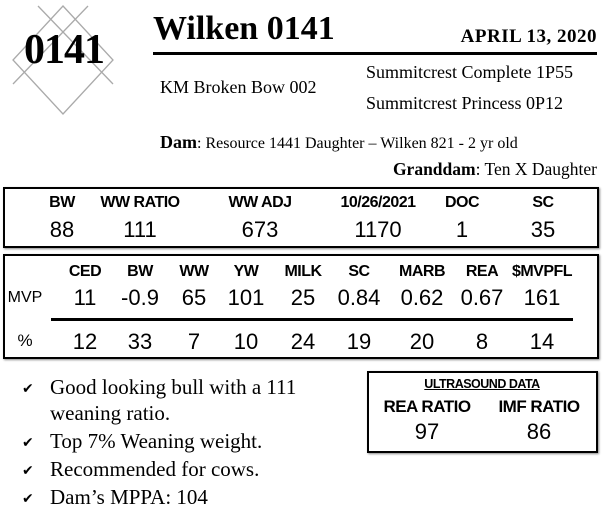 This screenshot has width=603, height=511. What do you see at coordinates (422, 297) in the screenshot?
I see `epd-mvp-value: 0.62` at bounding box center [422, 297].